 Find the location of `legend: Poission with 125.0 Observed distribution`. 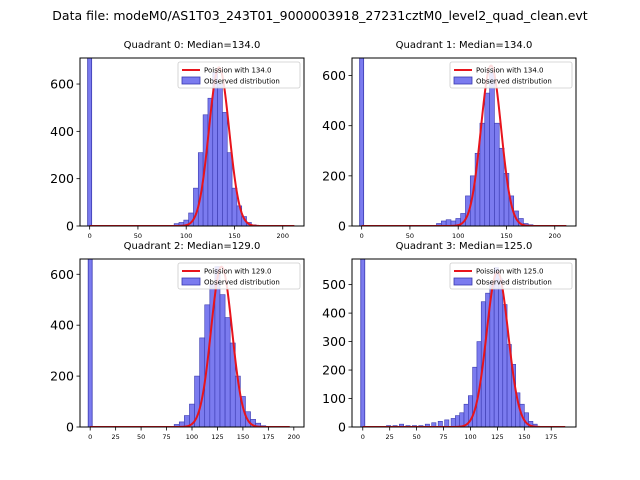

legend: Poission with 125.0 Observed distribution is located at coordinates (511, 276).